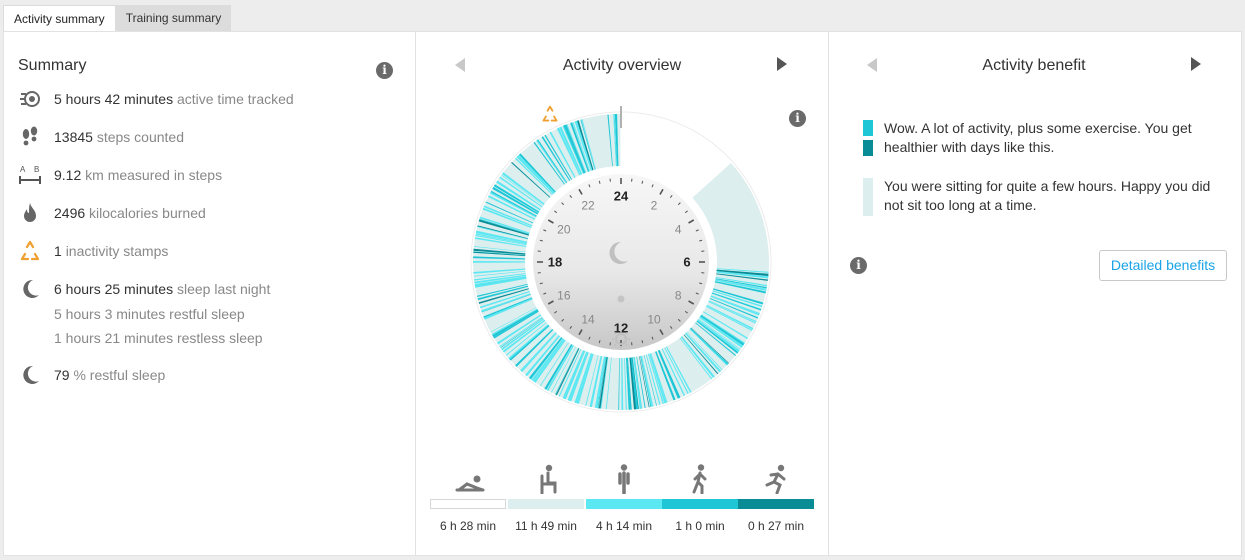 Image resolution: width=1245 pixels, height=560 pixels. I want to click on calories-value: 2496, so click(70, 213).